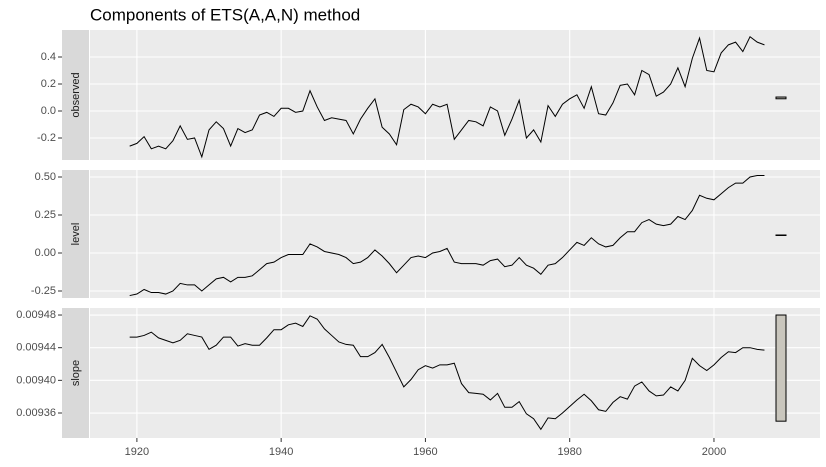 This screenshot has height=467, width=826. I want to click on strip-label: level, so click(76, 234).